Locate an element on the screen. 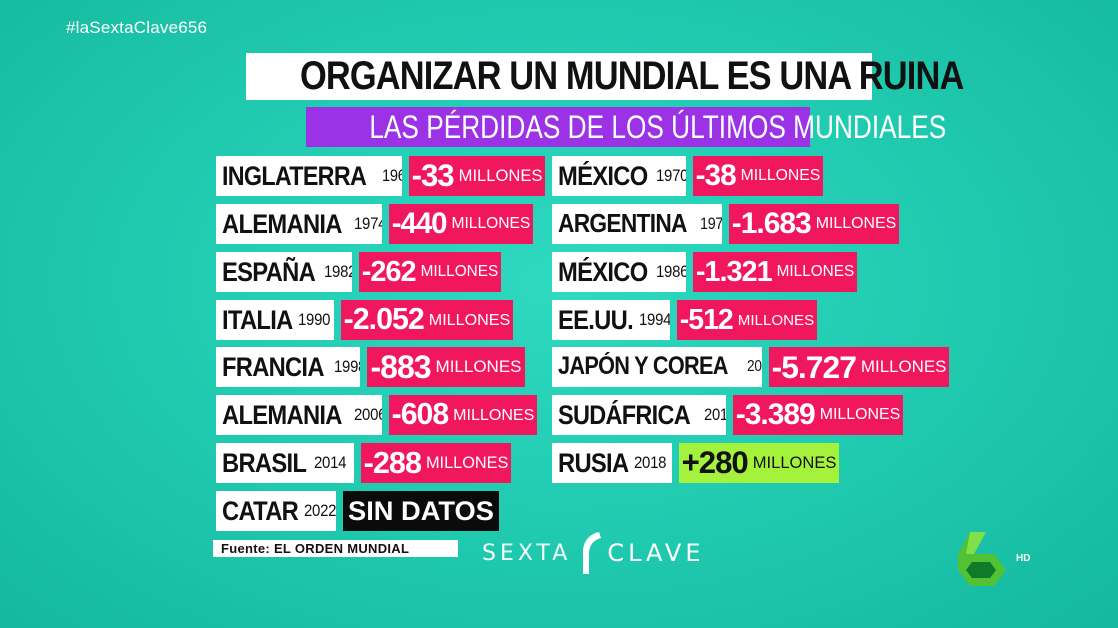 The width and height of the screenshot is (1118, 628). world-cup-row-left: BRASIL 2014 -288 MILLONES is located at coordinates (363, 463).